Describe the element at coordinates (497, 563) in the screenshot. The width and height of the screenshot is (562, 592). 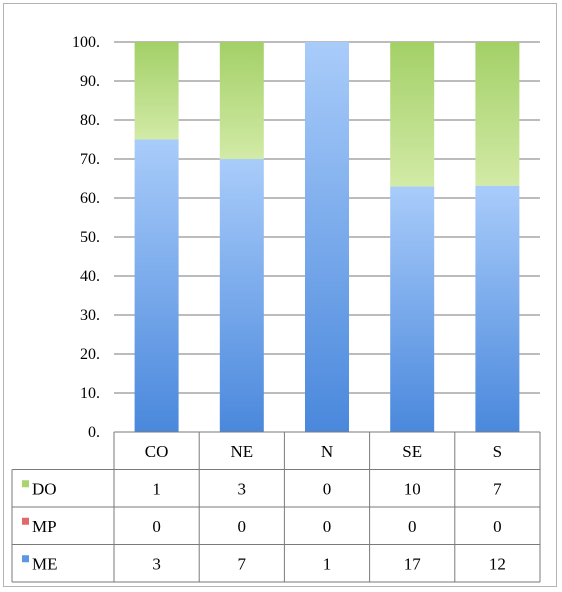
I see `table-cell-value: 12` at that location.